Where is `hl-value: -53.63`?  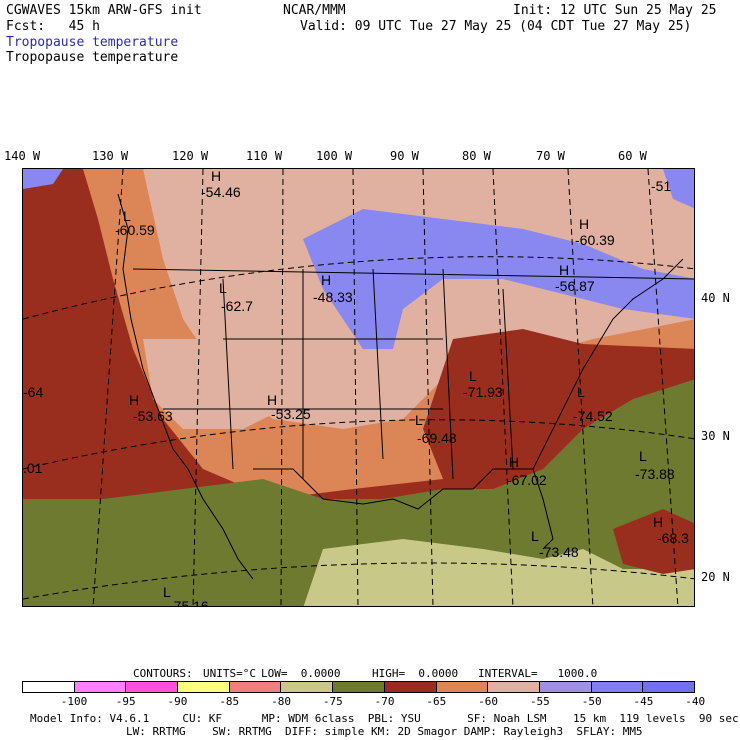 hl-value: -53.63 is located at coordinates (153, 416).